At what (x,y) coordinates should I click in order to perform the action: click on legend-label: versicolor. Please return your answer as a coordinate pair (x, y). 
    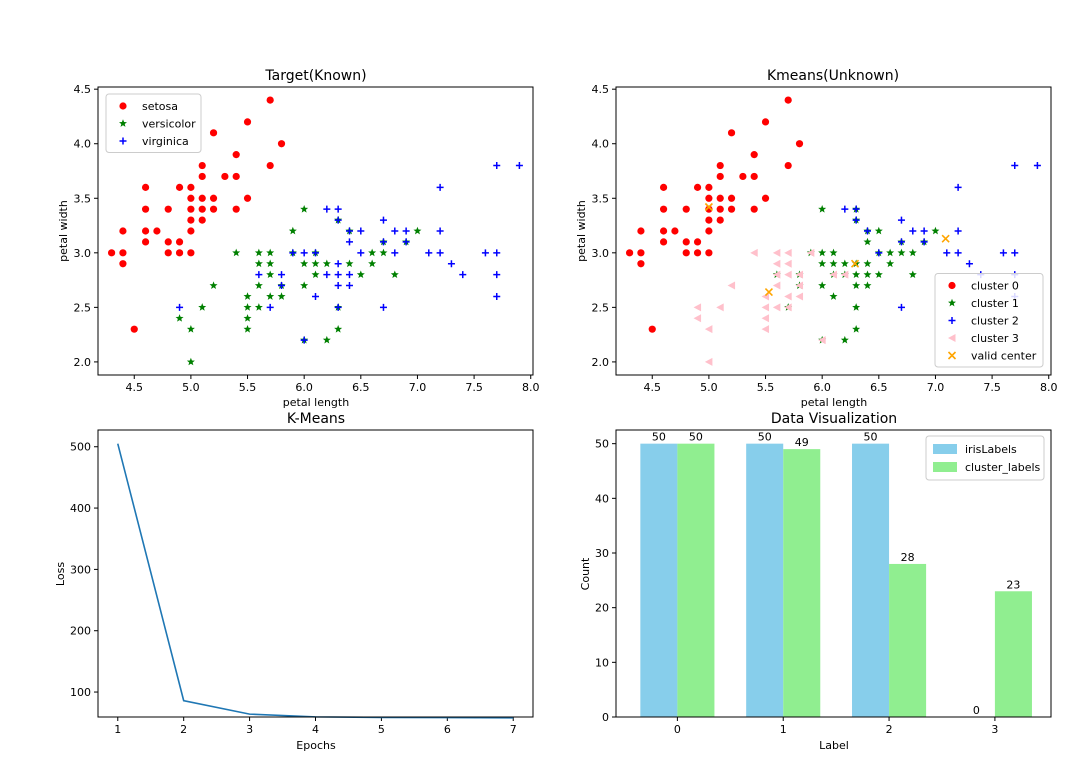
    Looking at the image, I should click on (169, 124).